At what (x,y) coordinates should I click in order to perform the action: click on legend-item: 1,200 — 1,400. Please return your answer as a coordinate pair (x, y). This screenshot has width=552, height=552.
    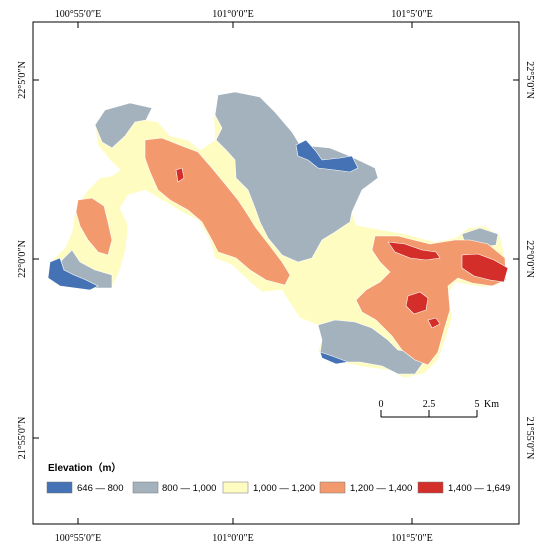
    Looking at the image, I should click on (365, 487).